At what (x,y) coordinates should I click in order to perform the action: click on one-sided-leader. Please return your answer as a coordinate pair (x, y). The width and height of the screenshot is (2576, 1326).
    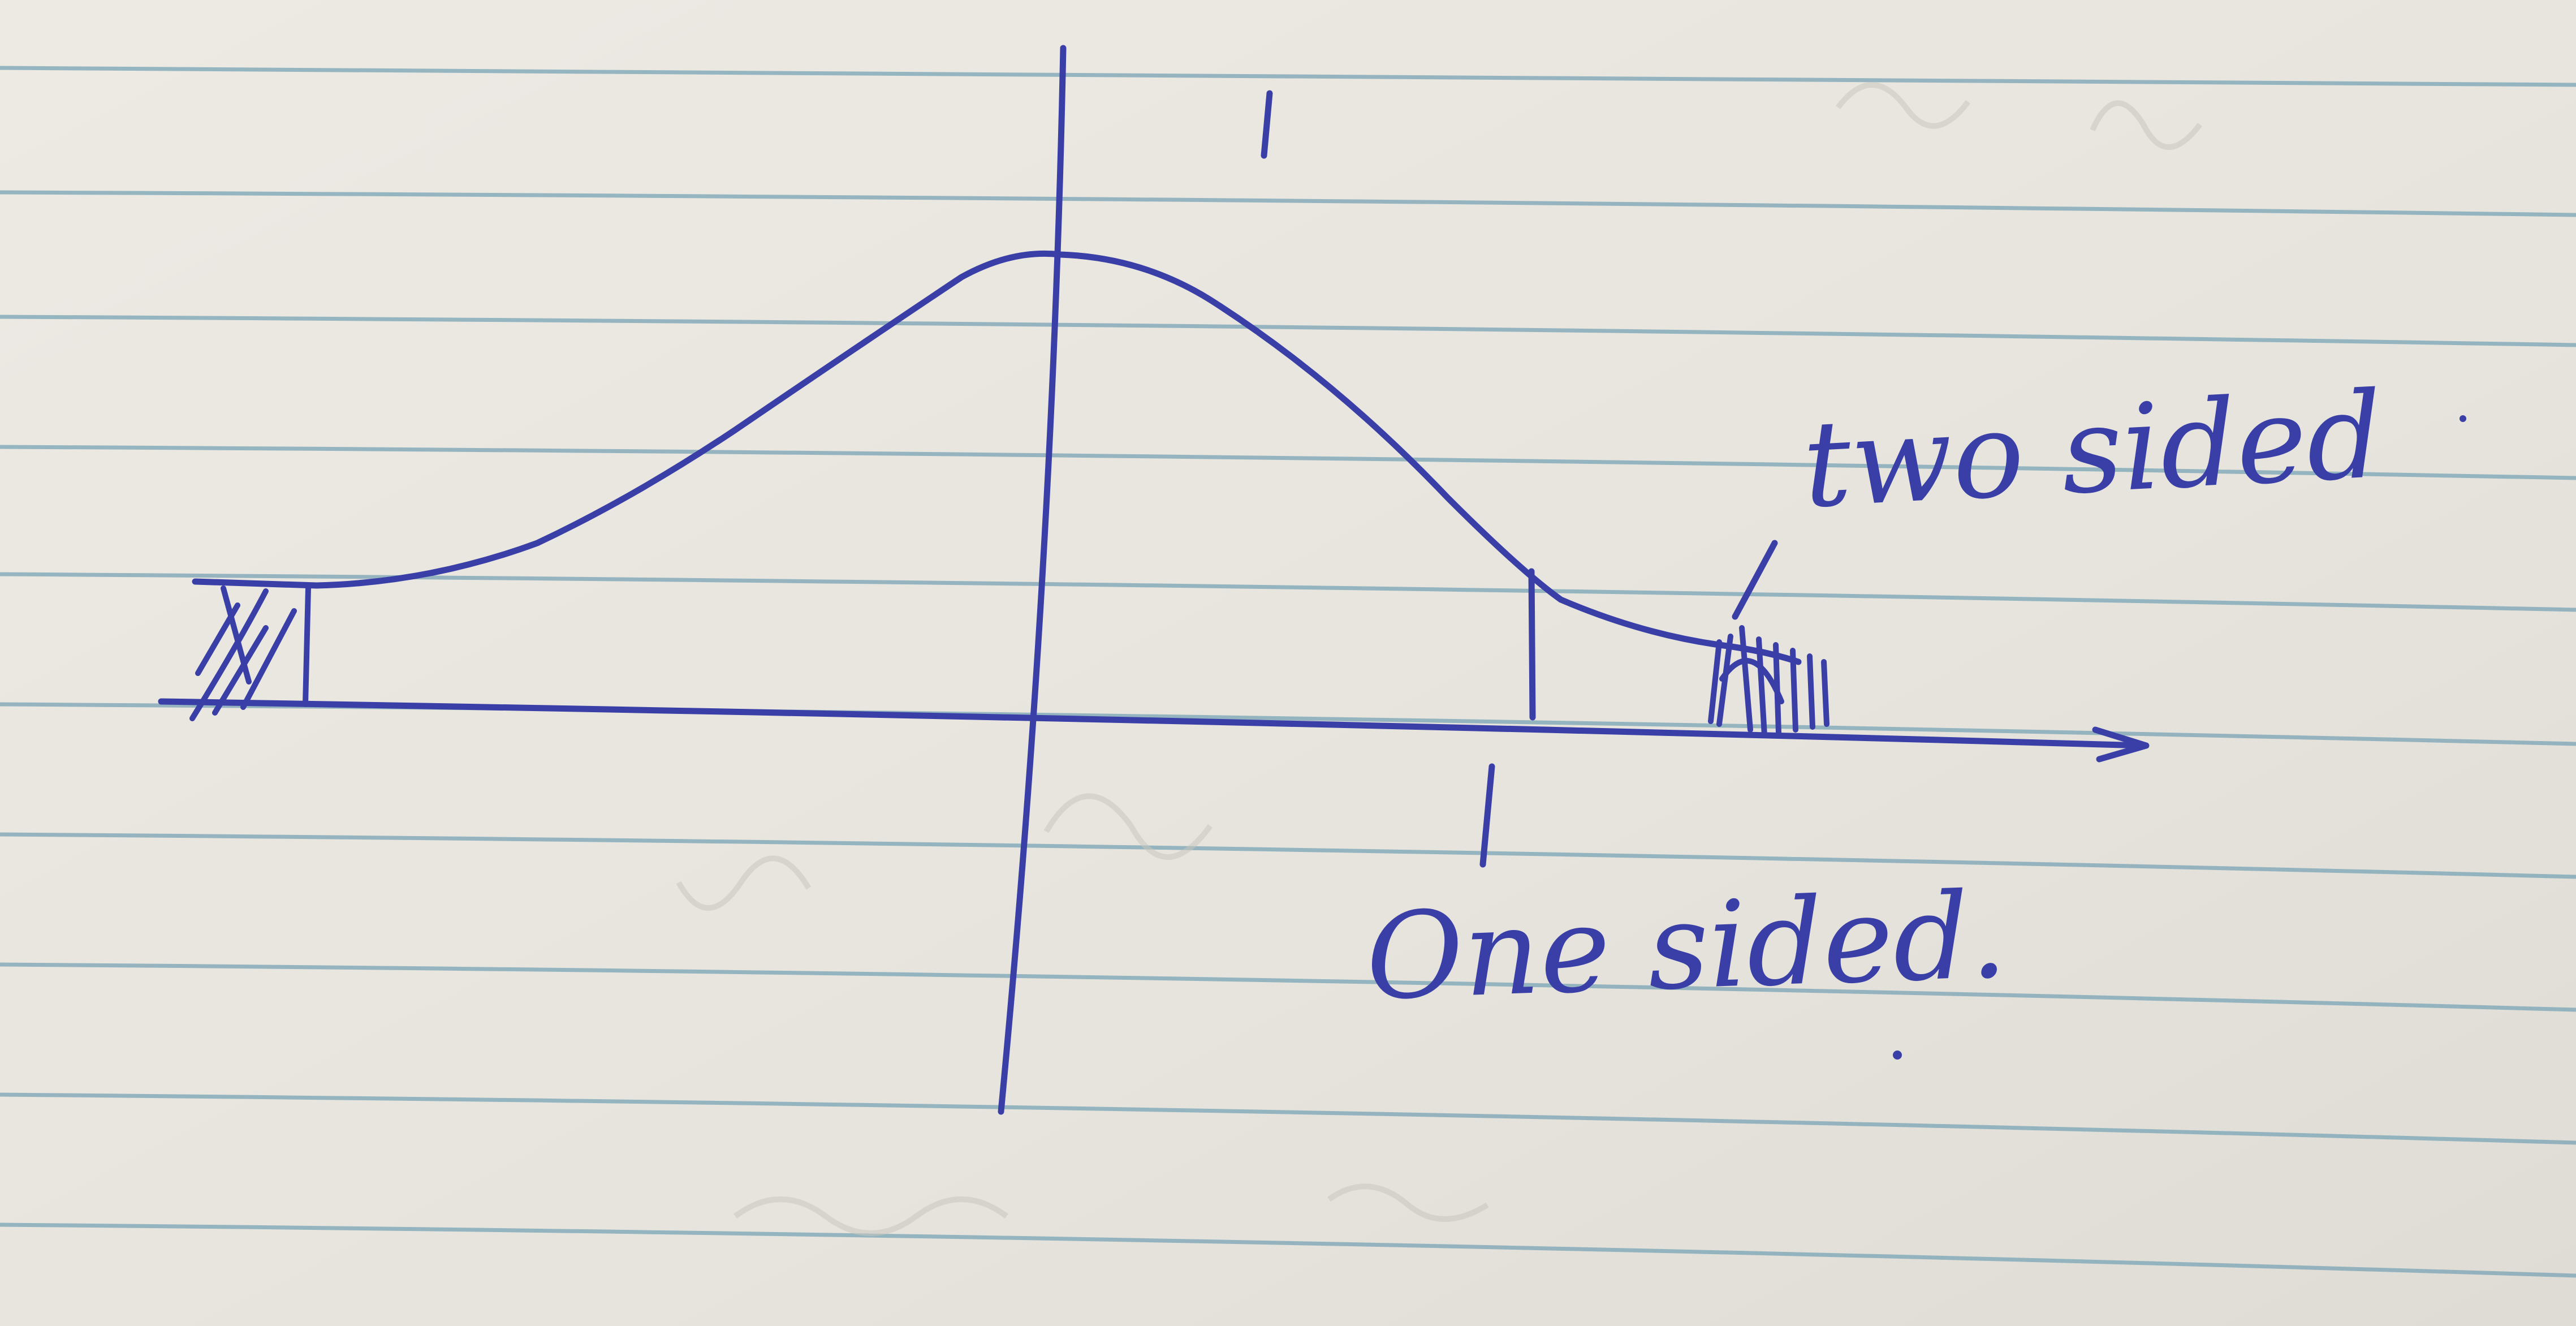
    Looking at the image, I should click on (1487, 815).